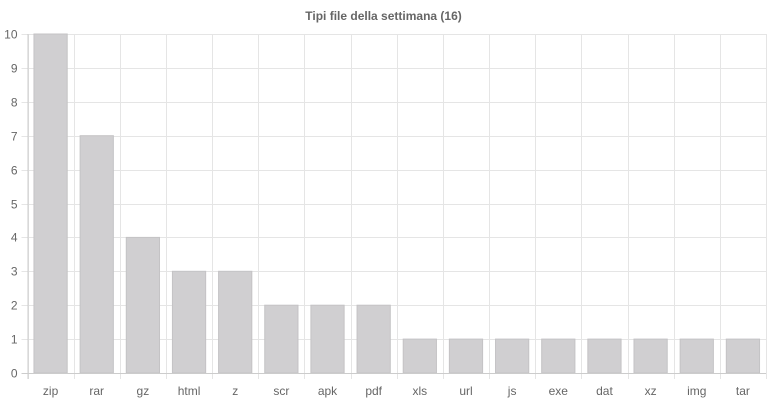 The height and width of the screenshot is (402, 767). Describe the element at coordinates (14, 171) in the screenshot. I see `y-tick-label: 6` at that location.